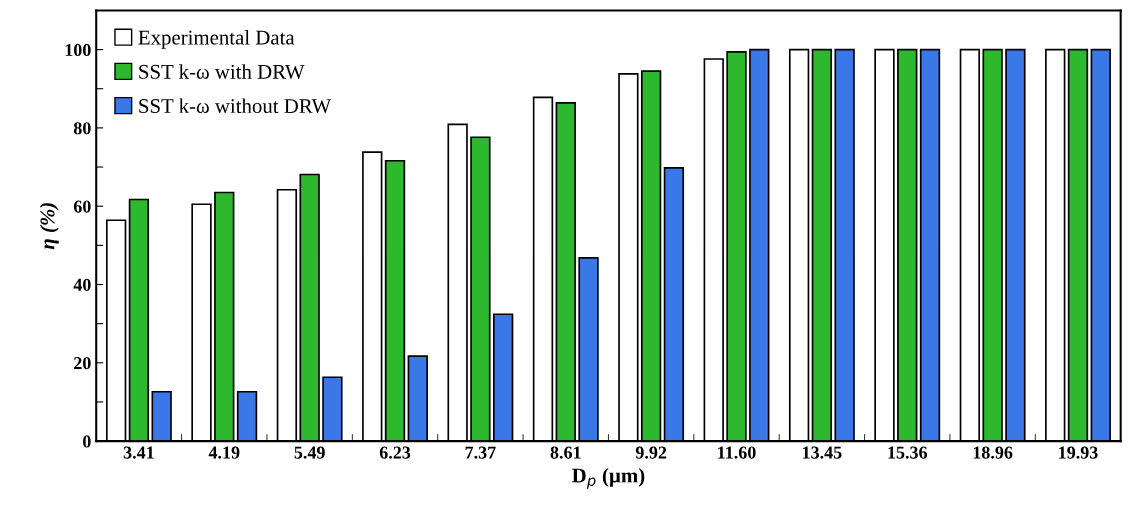 This screenshot has width=1132, height=522. What do you see at coordinates (222, 71) in the screenshot?
I see `legend-label: SST k-ω with DRW` at bounding box center [222, 71].